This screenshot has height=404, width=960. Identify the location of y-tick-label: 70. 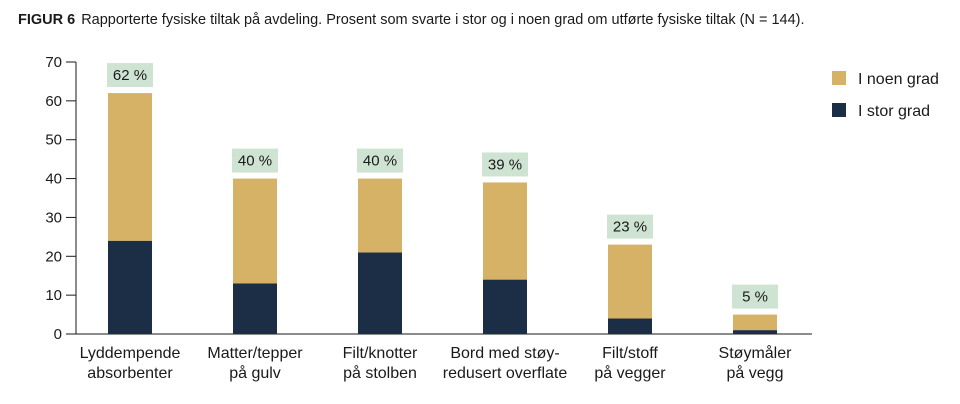
(53, 62).